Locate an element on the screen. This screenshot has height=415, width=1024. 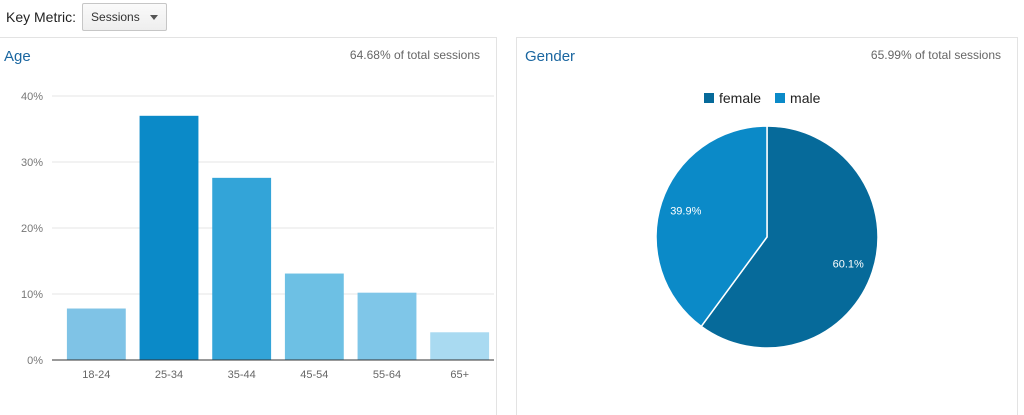
y-tick-label: 20% is located at coordinates (32, 229).